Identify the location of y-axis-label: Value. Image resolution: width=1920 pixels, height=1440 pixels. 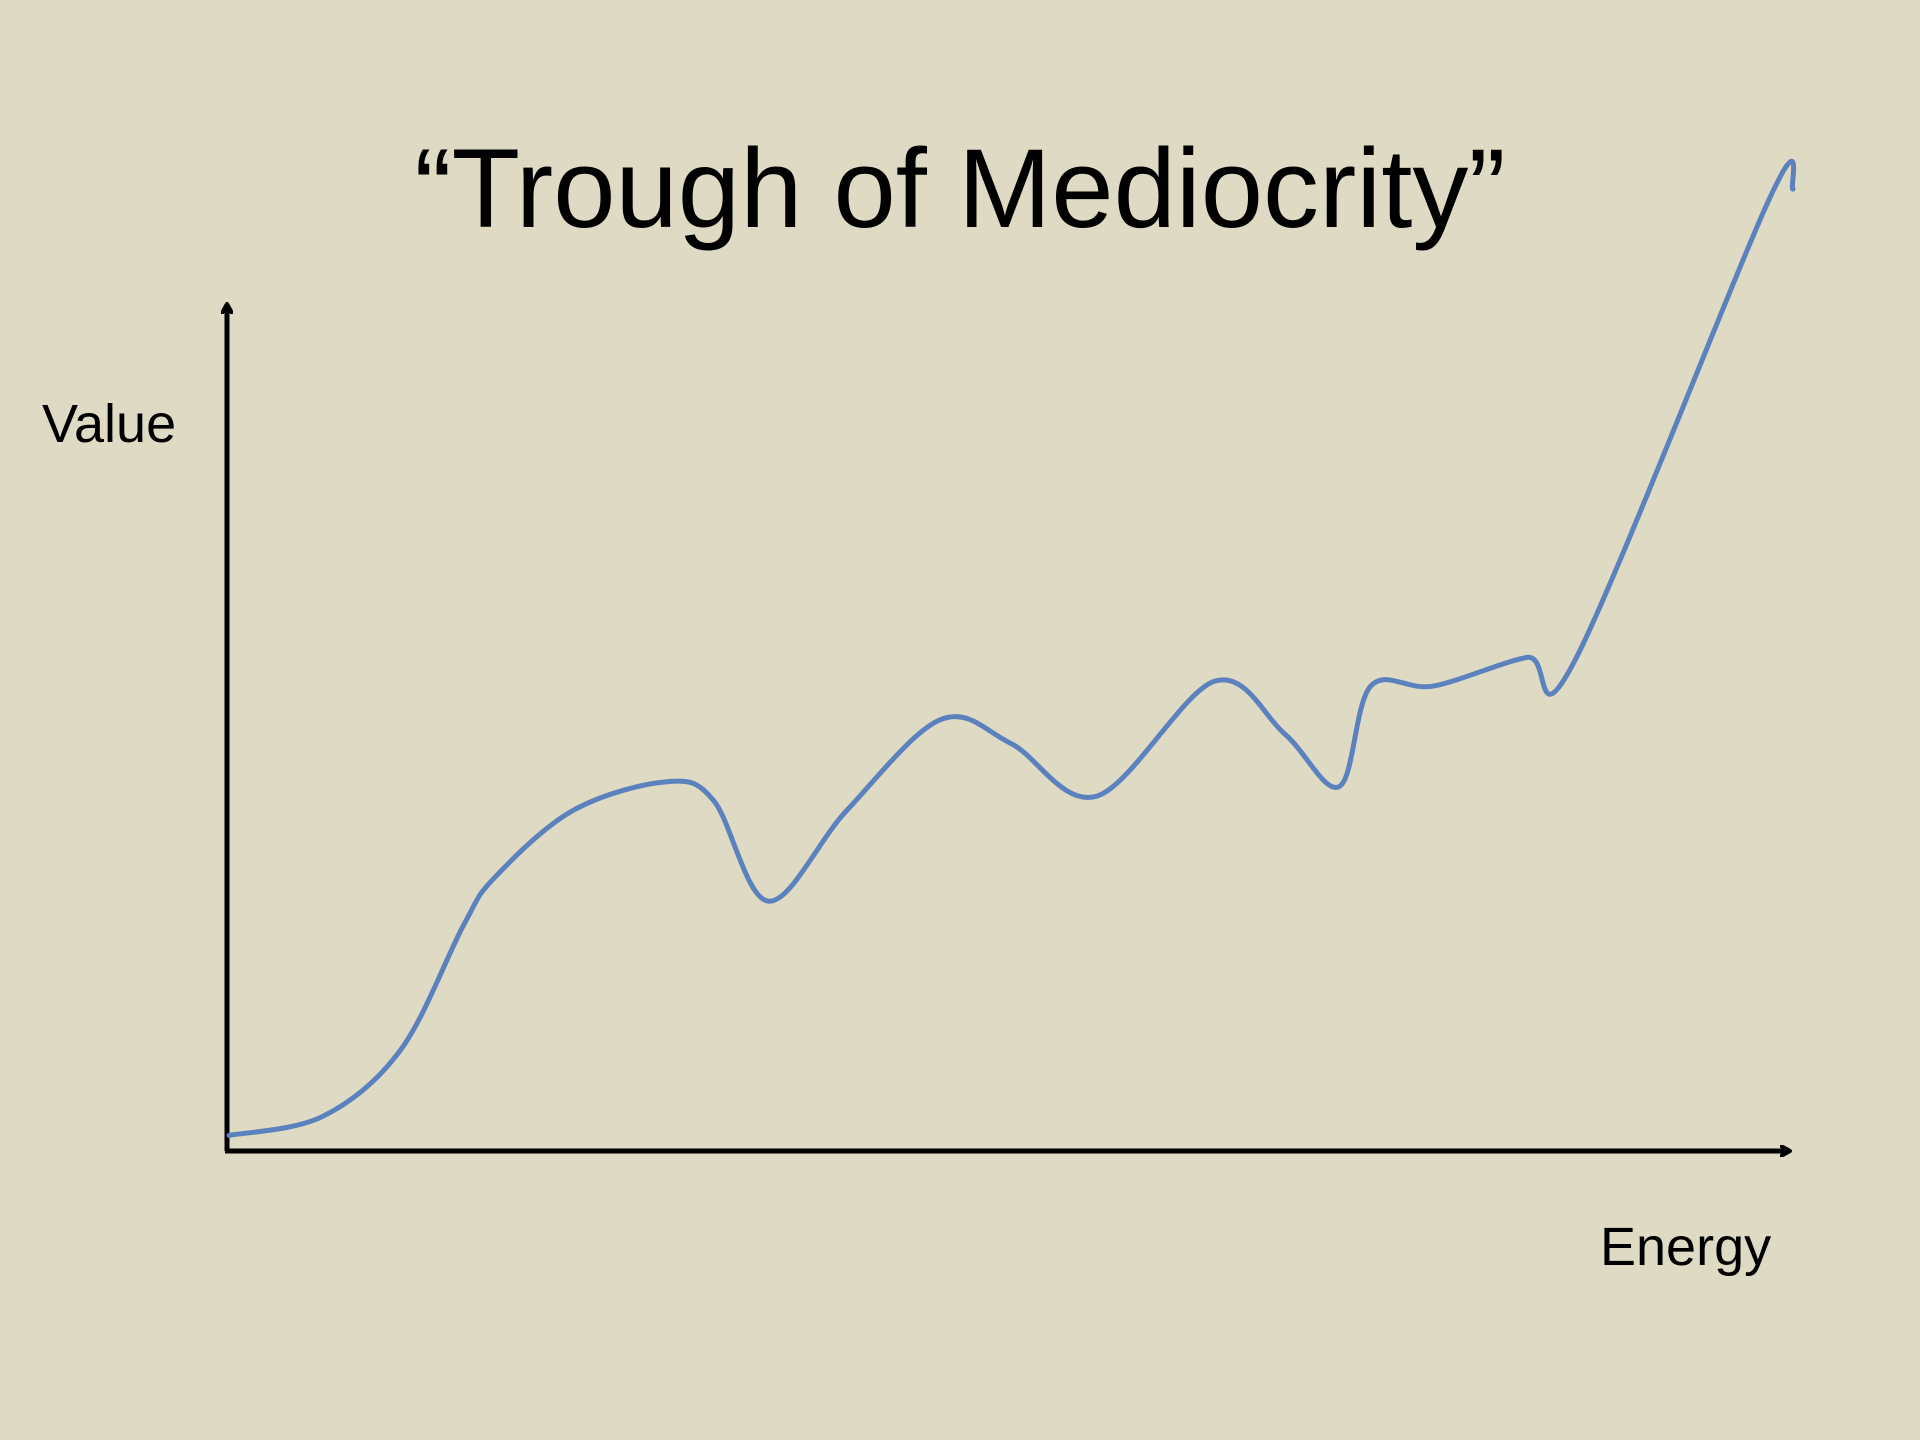
(109, 424).